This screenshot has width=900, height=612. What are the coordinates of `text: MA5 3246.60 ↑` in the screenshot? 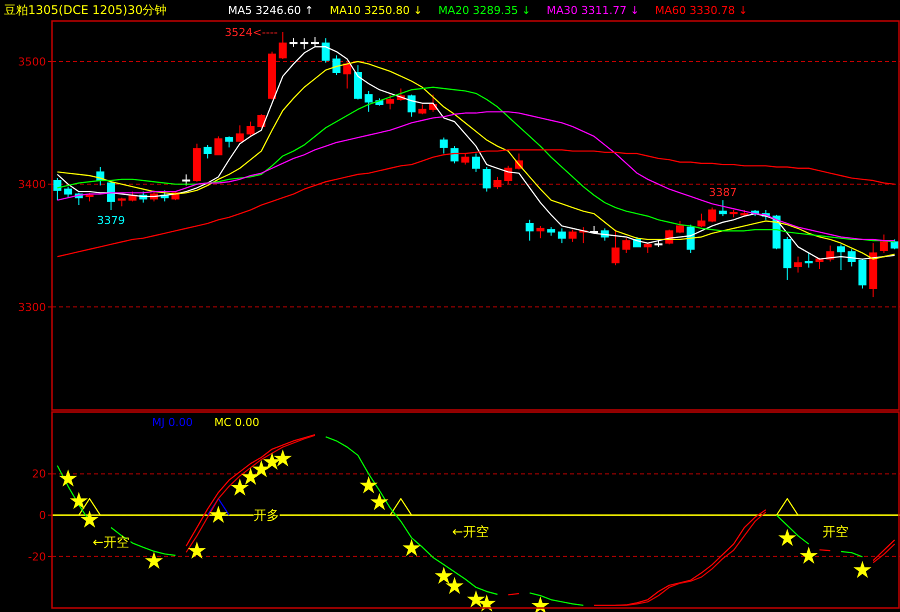 It's located at (271, 10).